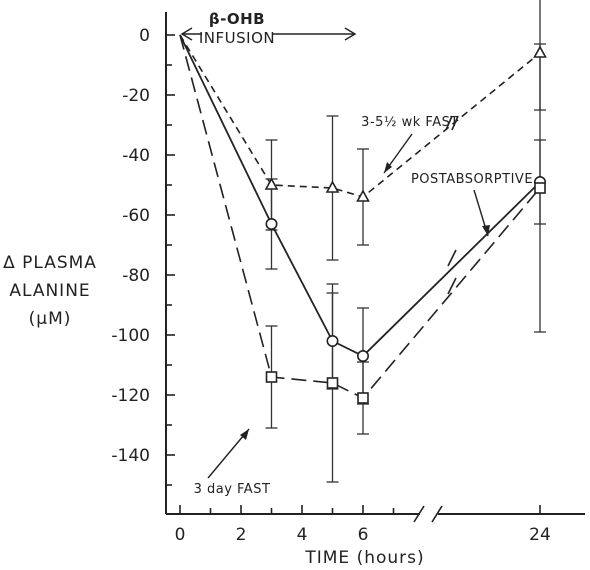  Describe the element at coordinates (363, 535) in the screenshot. I see `x-tick-label: 6` at that location.